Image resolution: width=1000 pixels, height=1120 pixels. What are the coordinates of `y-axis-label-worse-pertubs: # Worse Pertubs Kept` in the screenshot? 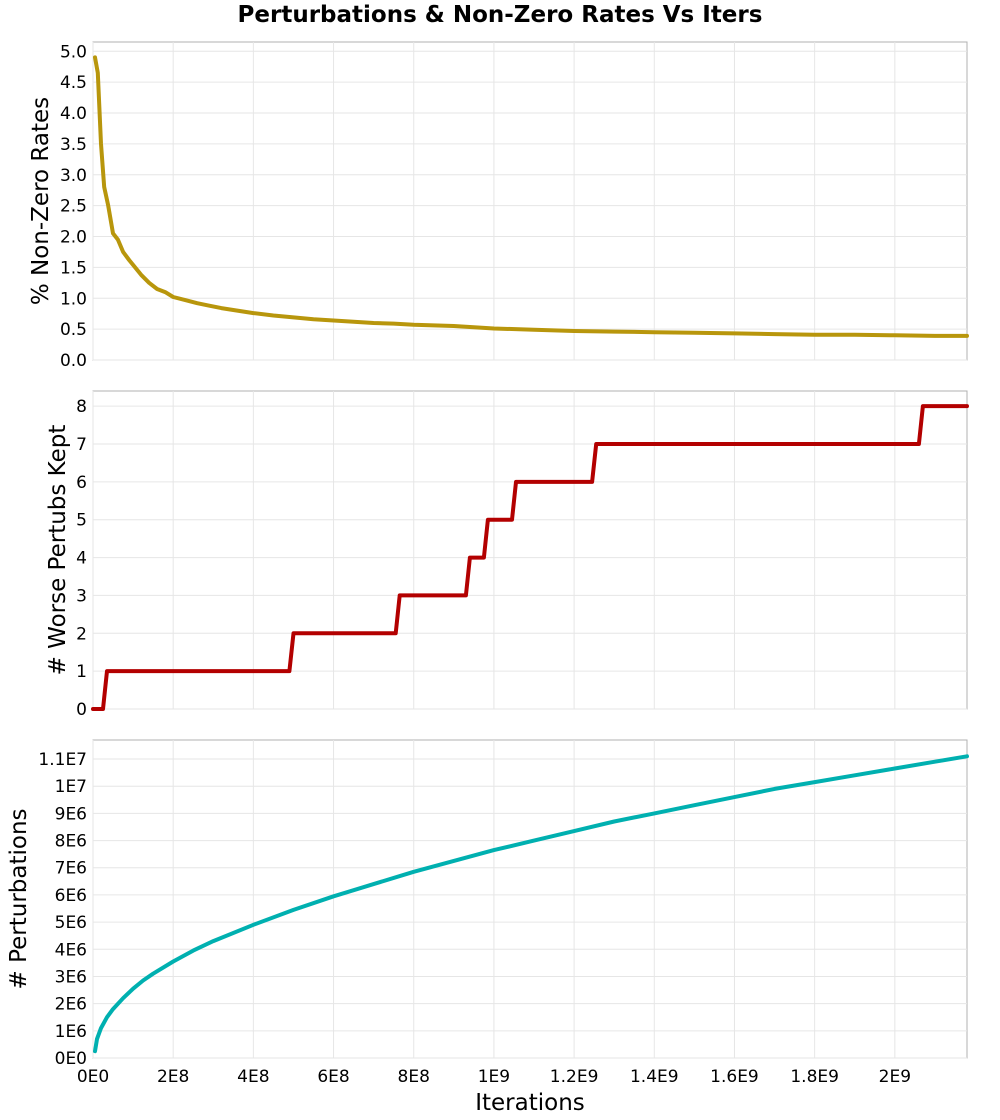 It's located at (58, 550).